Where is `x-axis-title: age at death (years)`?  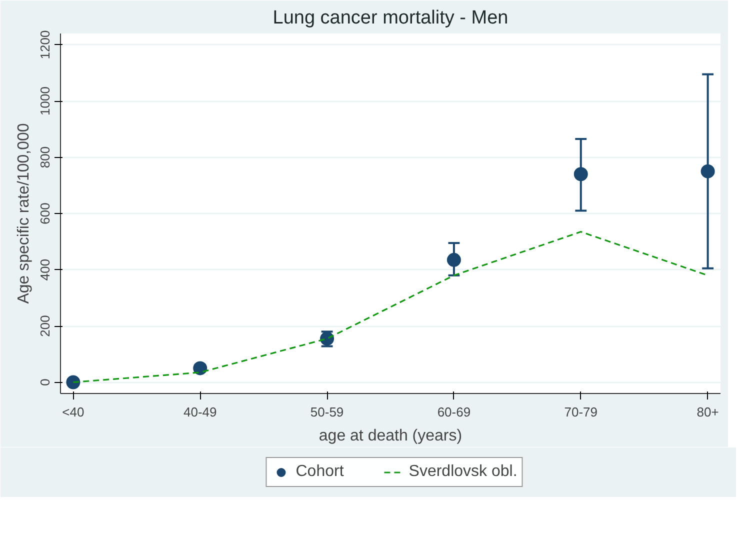 x-axis-title: age at death (years) is located at coordinates (390, 436).